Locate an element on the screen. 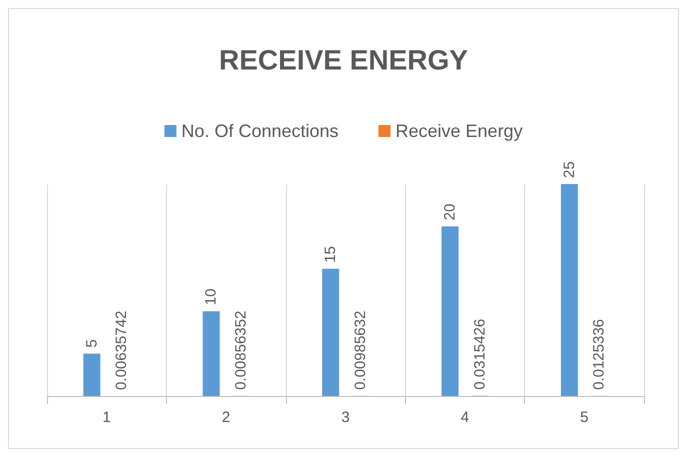 The width and height of the screenshot is (689, 459). x-tick-label: 5 is located at coordinates (584, 417).